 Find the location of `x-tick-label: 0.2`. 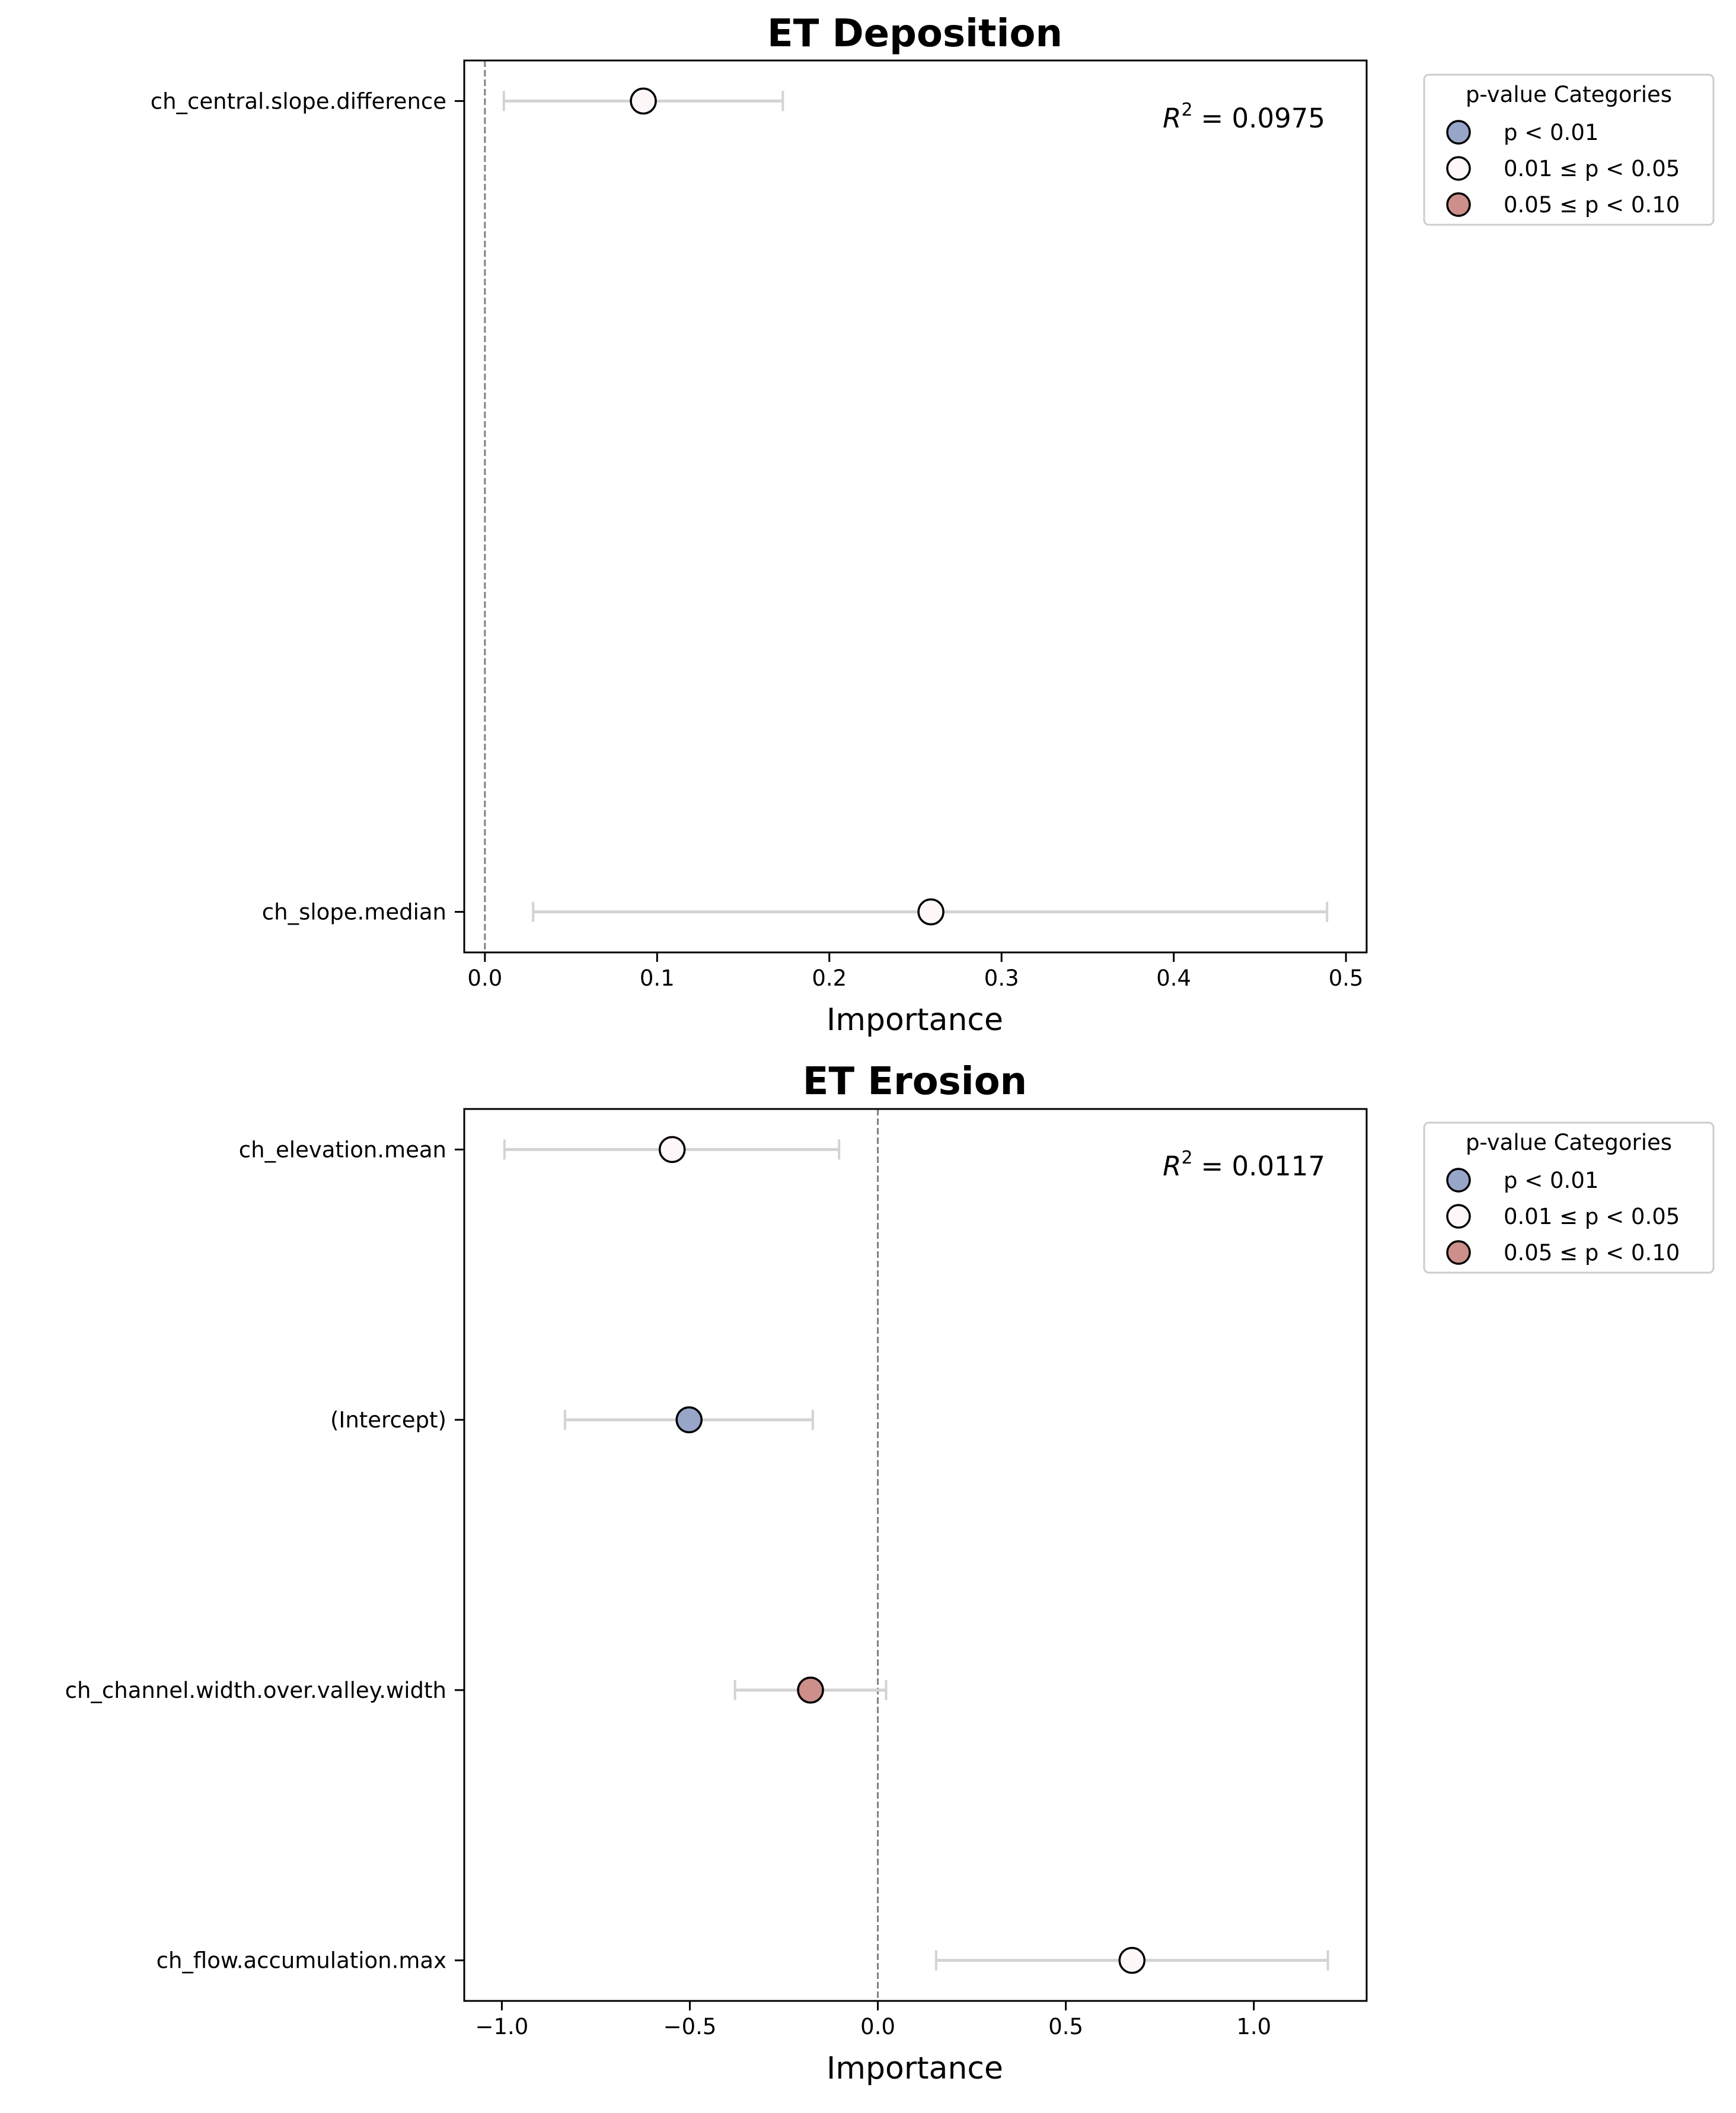

x-tick-label: 0.2 is located at coordinates (829, 978).